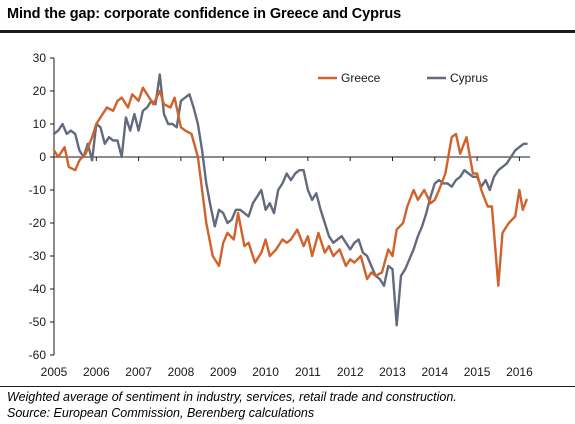 The width and height of the screenshot is (575, 424). Describe the element at coordinates (38, 355) in the screenshot. I see `y-tick-label: -60` at that location.